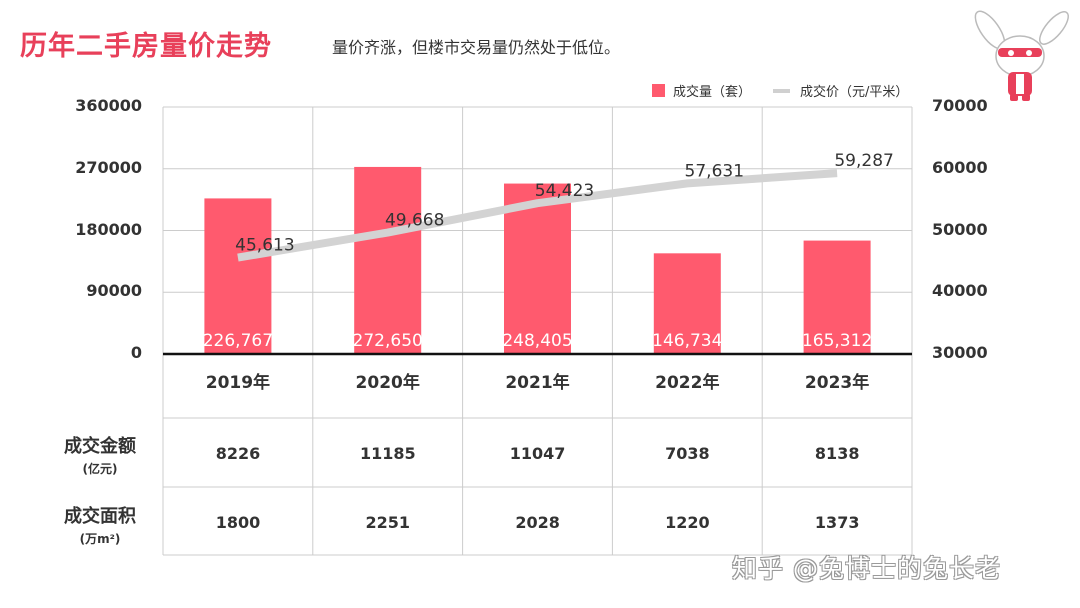  I want to click on bar-value-label: 146,734, so click(687, 341).